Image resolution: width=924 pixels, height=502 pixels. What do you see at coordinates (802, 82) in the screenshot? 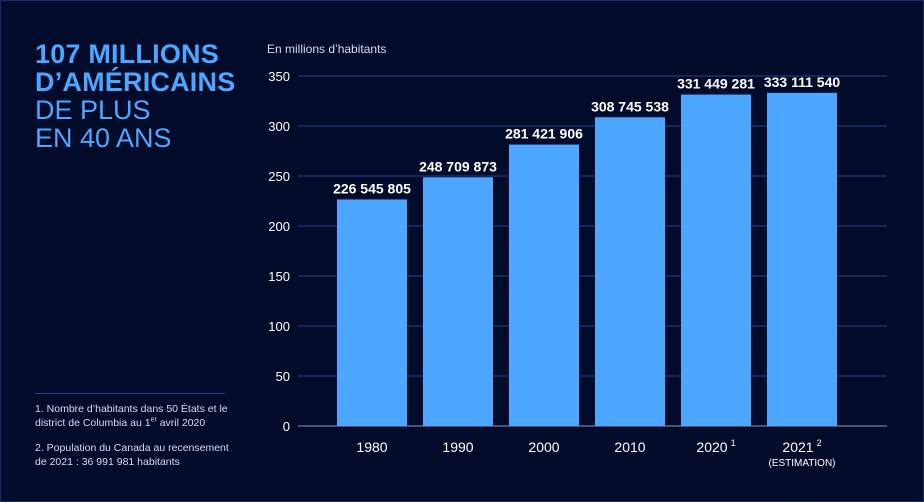
I see `bar-value-label: 333 111 540` at bounding box center [802, 82].